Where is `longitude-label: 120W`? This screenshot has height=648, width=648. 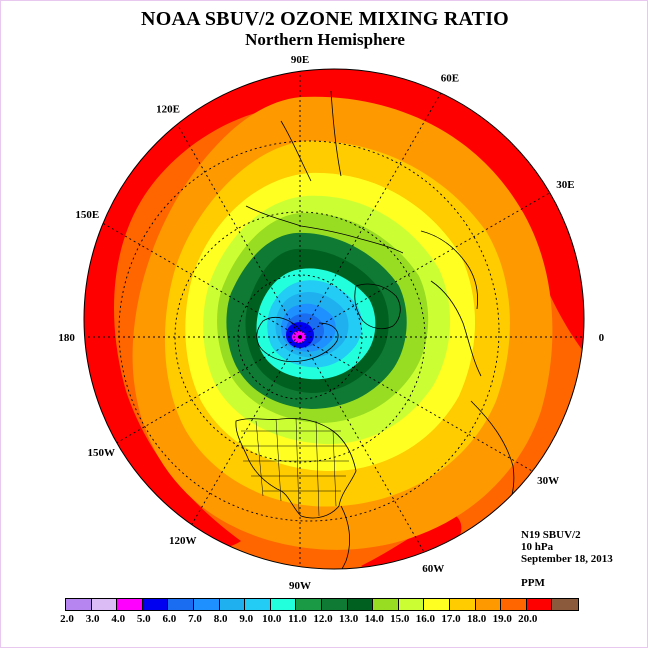
longitude-label: 120W is located at coordinates (183, 541).